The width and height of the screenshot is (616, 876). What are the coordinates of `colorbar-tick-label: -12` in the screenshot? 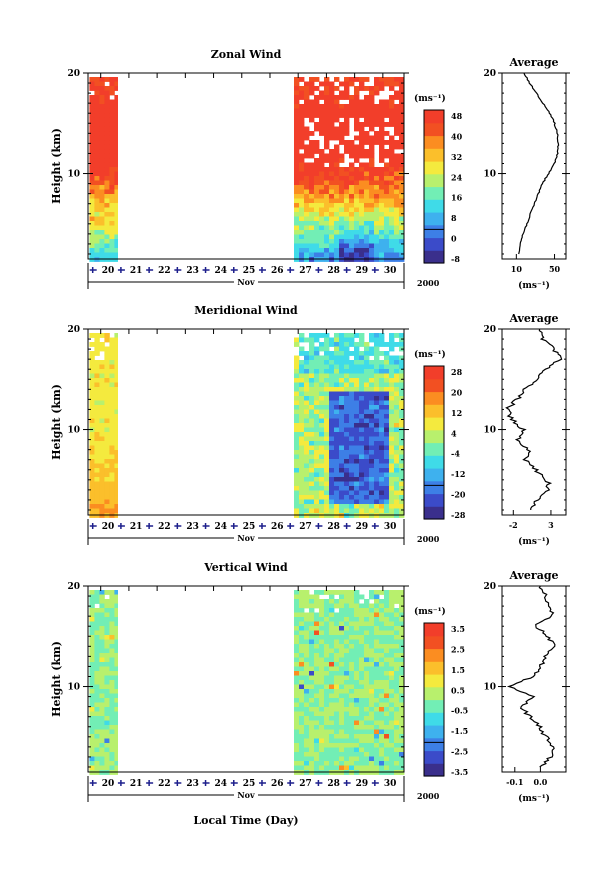 It's located at (458, 474).